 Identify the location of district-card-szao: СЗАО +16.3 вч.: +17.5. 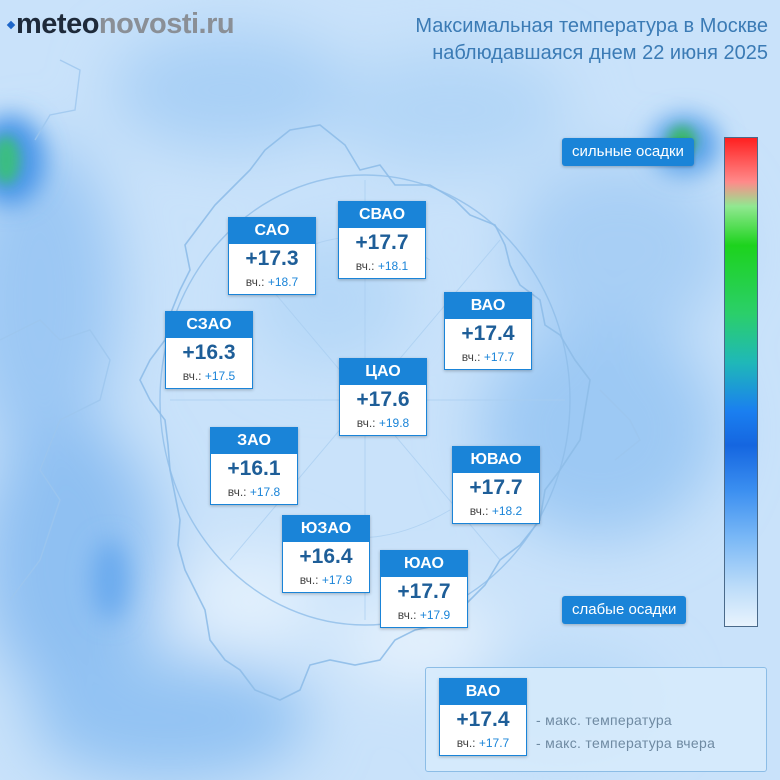
(209, 350).